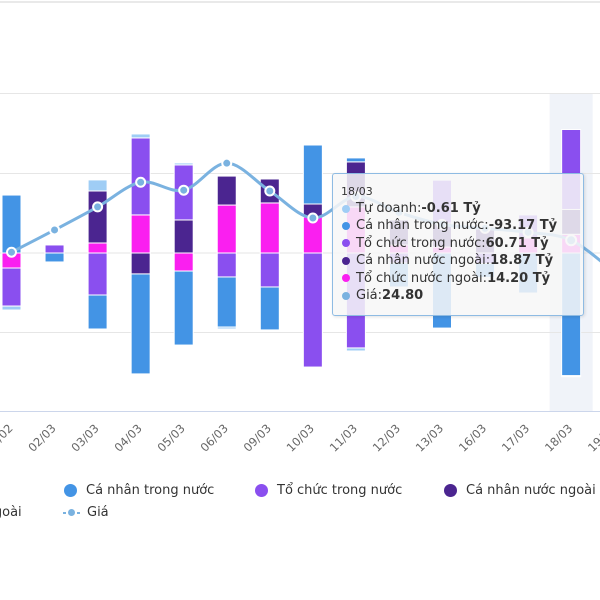 Image resolution: width=600 pixels, height=600 pixels. I want to click on x-tick-label: 16/03, so click(472, 437).